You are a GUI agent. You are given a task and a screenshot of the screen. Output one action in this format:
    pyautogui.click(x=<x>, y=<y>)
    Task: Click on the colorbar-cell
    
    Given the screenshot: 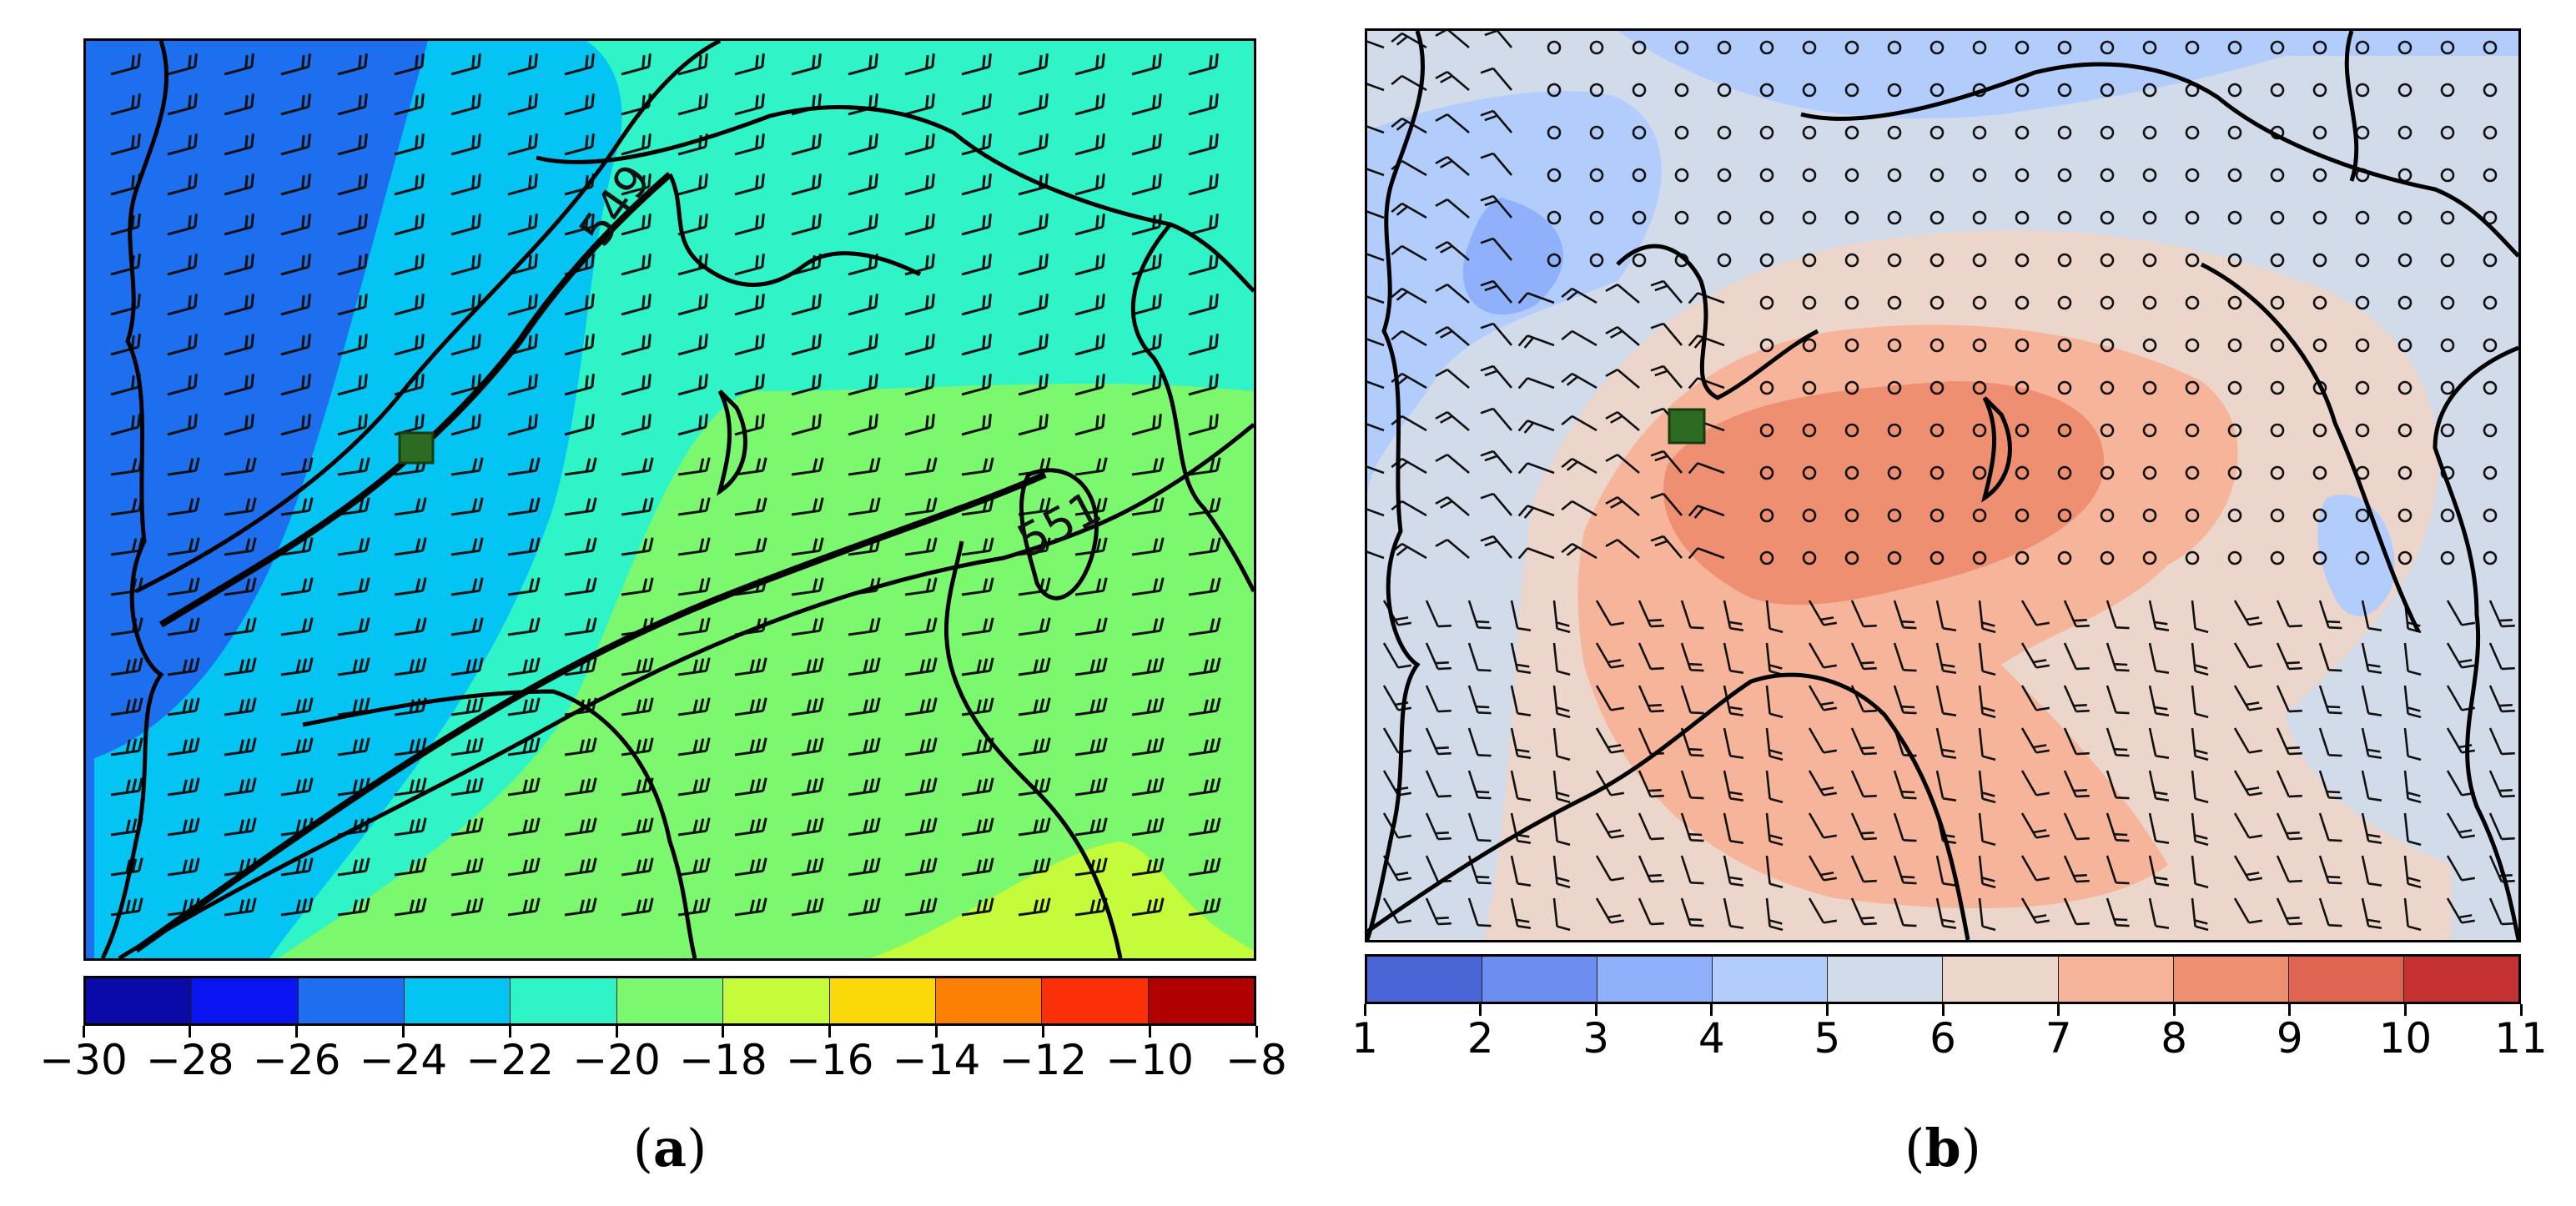 What is the action you would take?
    pyautogui.click(x=989, y=1000)
    